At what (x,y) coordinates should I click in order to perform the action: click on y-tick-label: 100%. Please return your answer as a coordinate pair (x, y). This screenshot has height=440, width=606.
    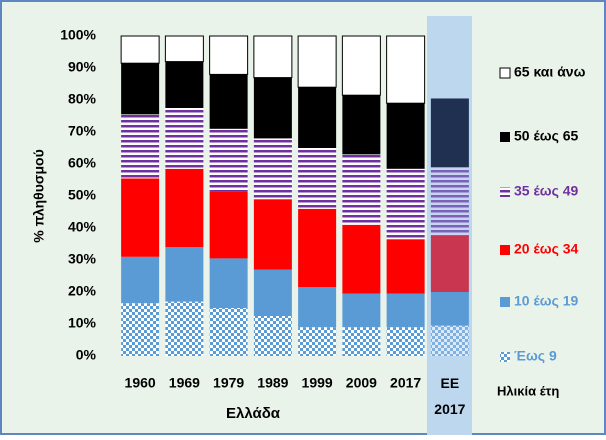
    Looking at the image, I should click on (78, 35).